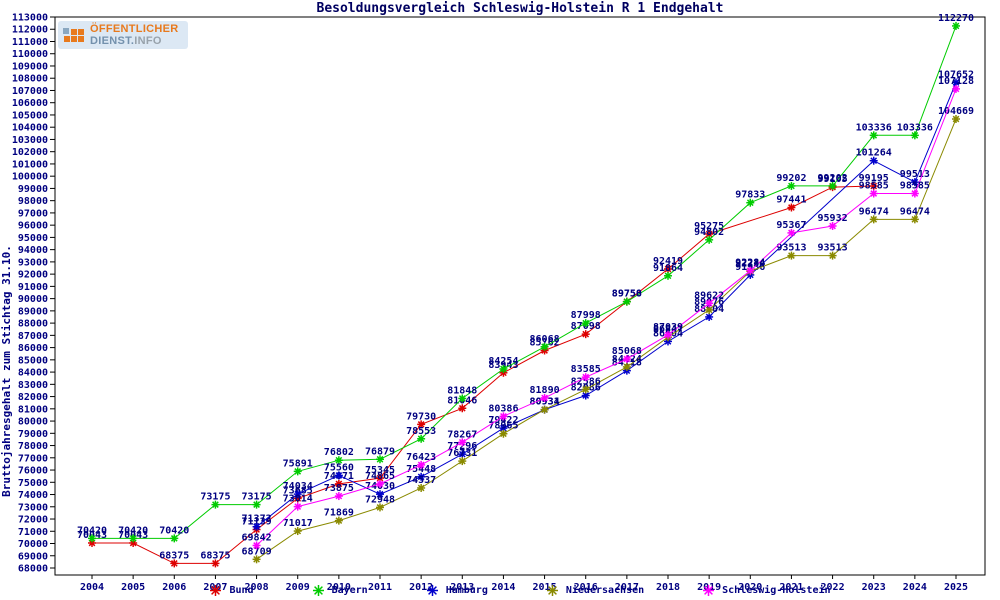 The height and width of the screenshot is (600, 1000). Describe the element at coordinates (668, 587) in the screenshot. I see `x-tick-label: 2018` at that location.